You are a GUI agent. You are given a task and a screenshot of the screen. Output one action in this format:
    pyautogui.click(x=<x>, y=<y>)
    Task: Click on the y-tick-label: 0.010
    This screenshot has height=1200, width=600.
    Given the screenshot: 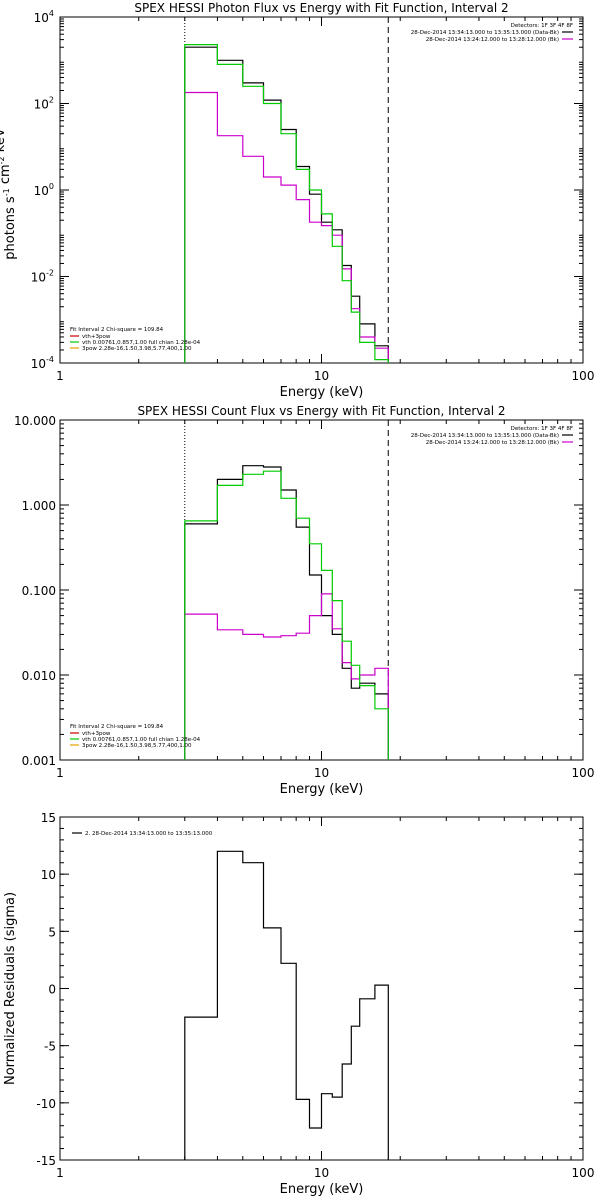 What is the action you would take?
    pyautogui.click(x=39, y=676)
    